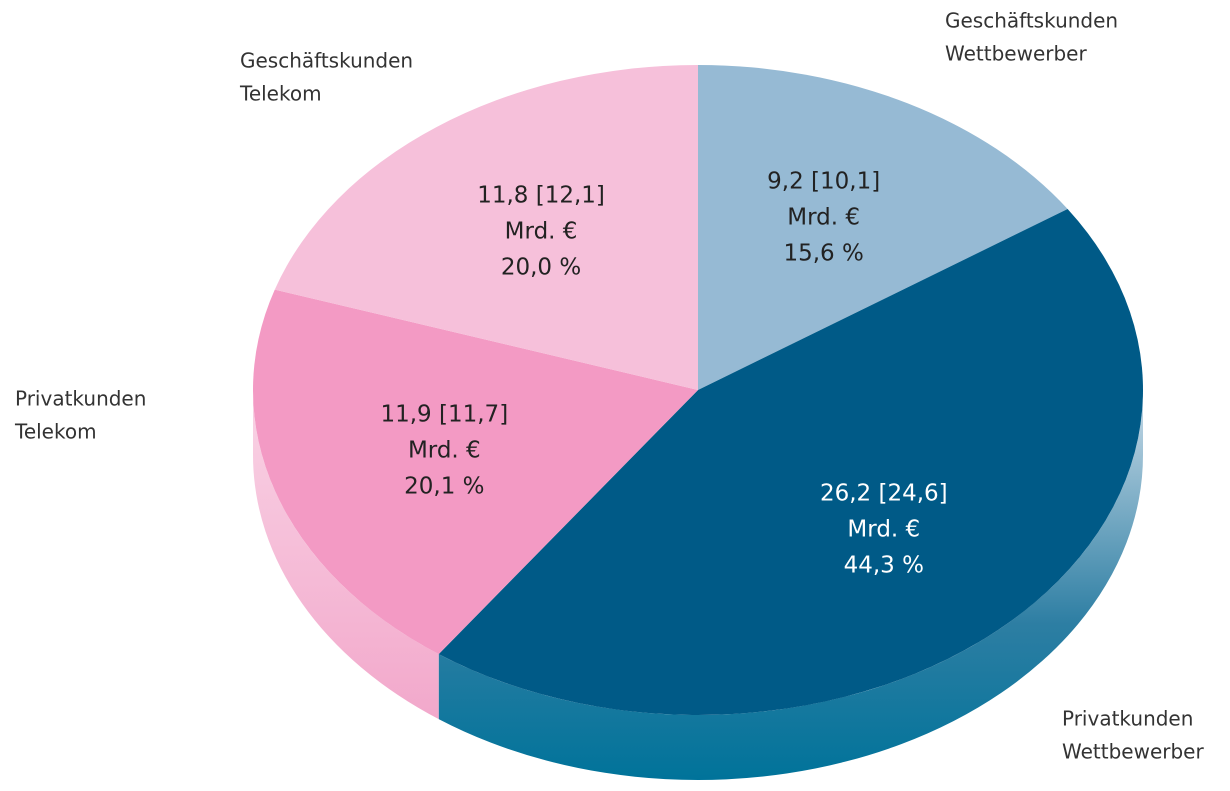 This screenshot has width=1230, height=791. What do you see at coordinates (541, 268) in the screenshot?
I see `data-label: 20,0 %` at bounding box center [541, 268].